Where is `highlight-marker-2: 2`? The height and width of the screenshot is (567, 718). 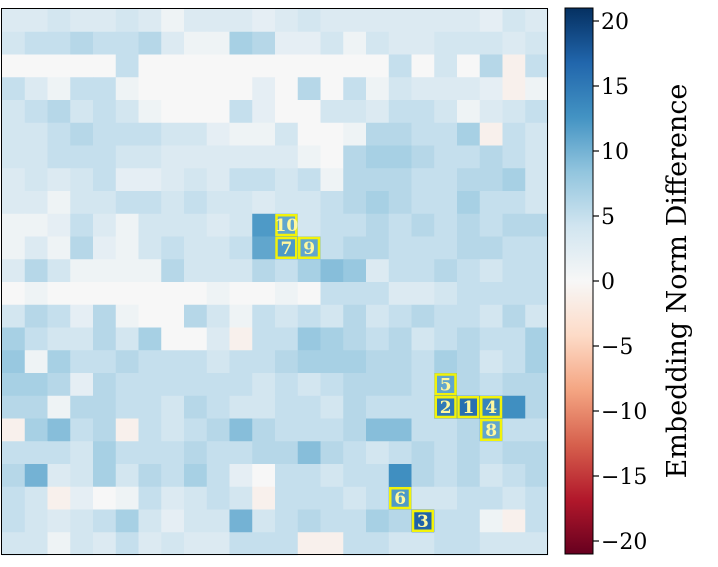 highlight-marker-2: 2 is located at coordinates (445, 407).